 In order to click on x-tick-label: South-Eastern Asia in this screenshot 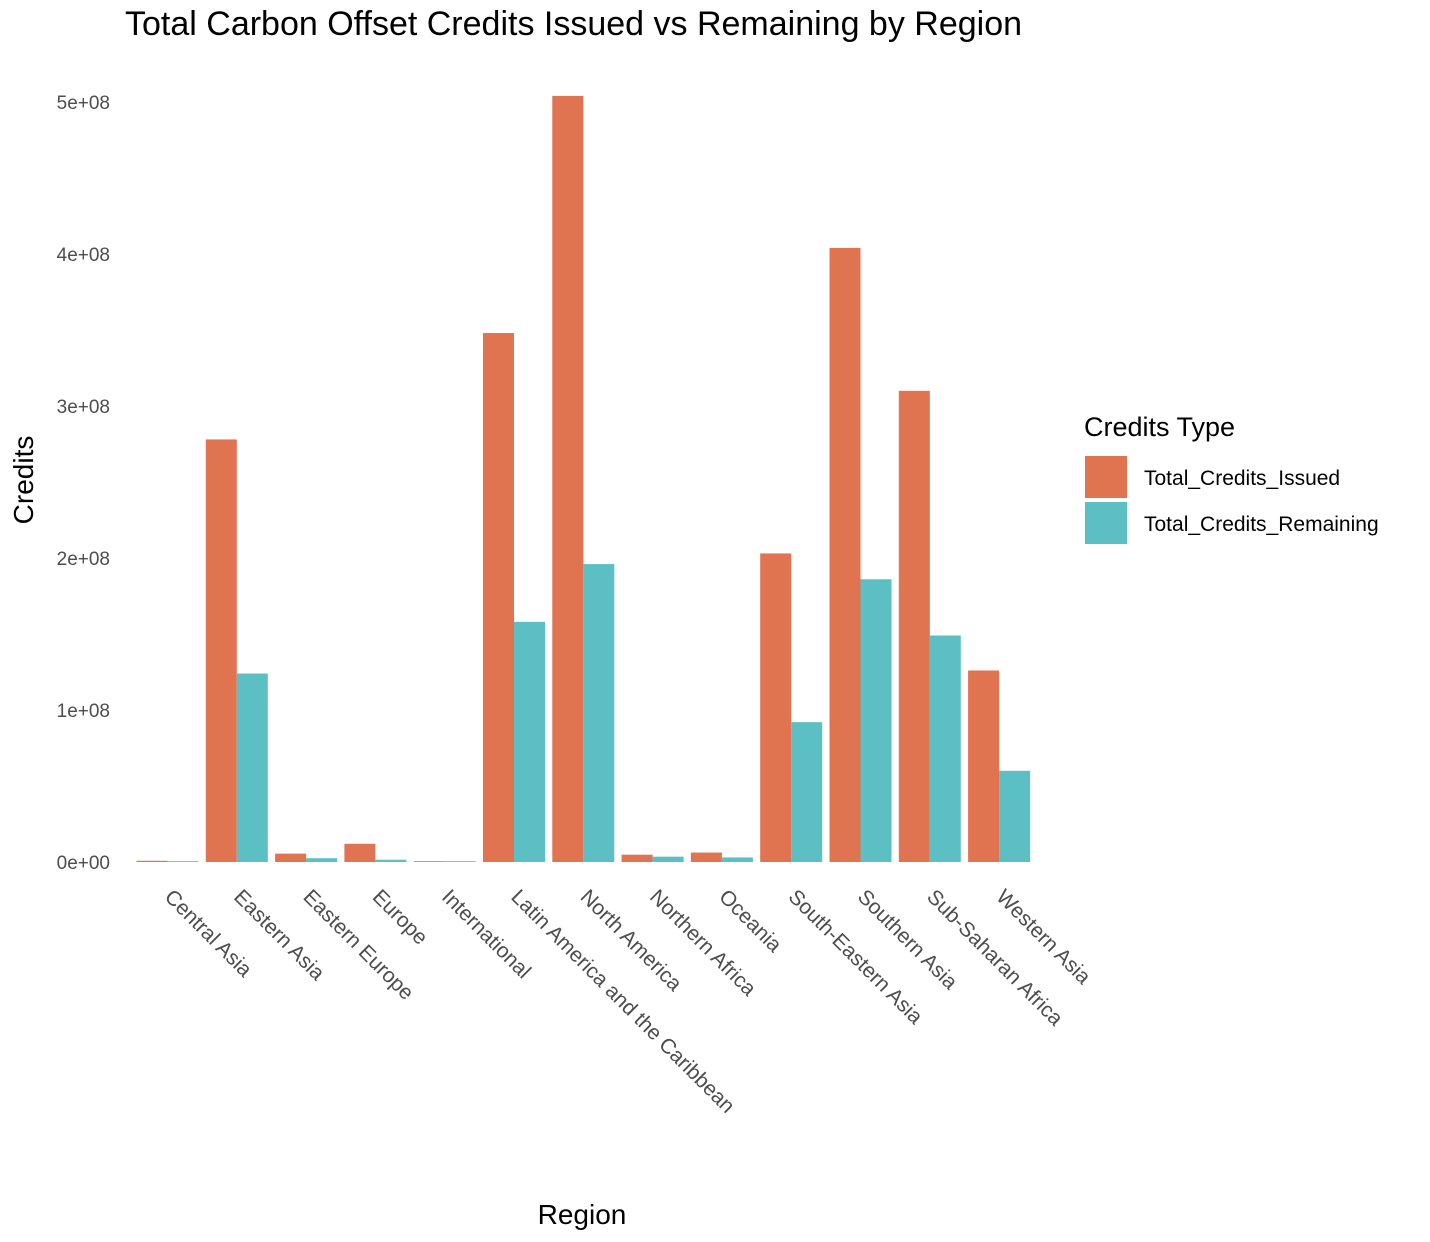, I will do `click(856, 957)`.